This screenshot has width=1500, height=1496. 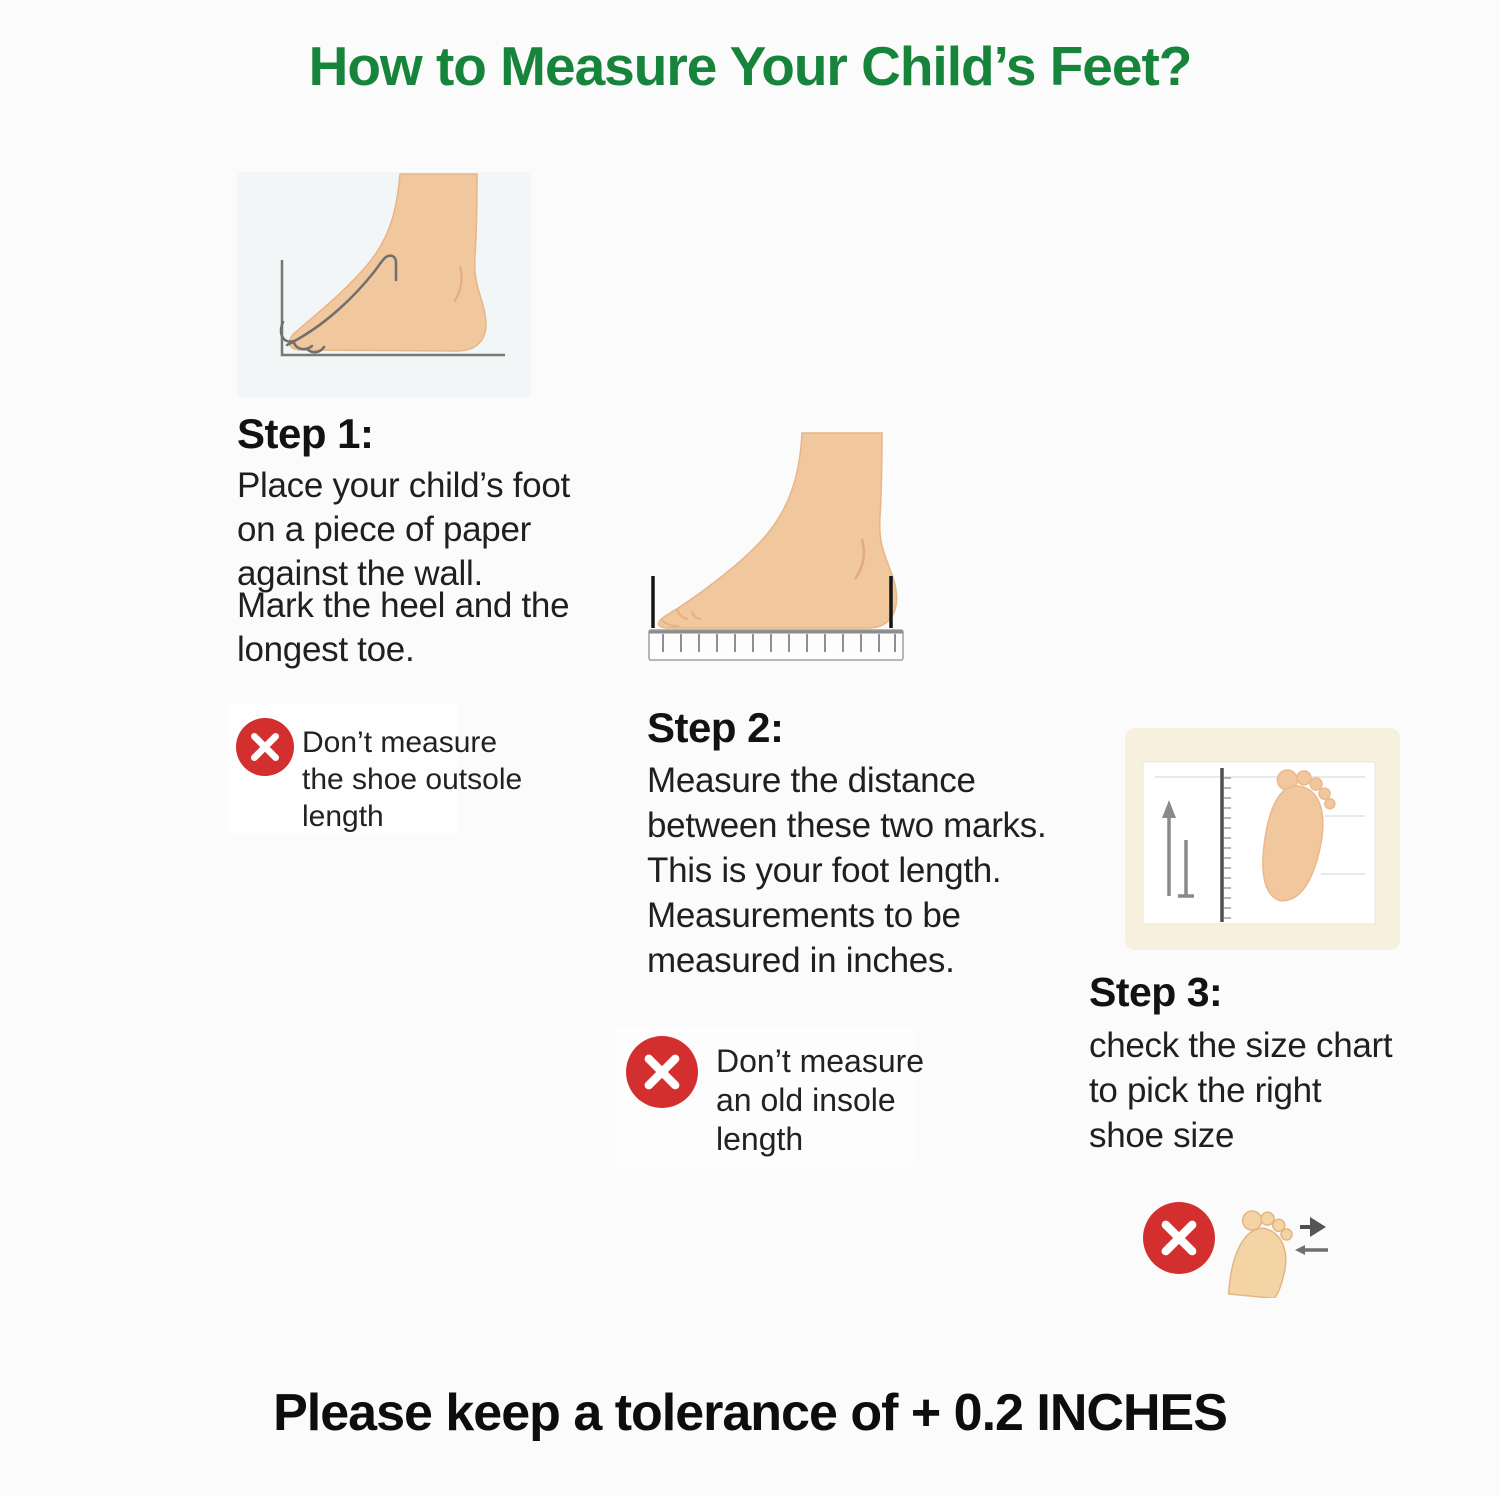 What do you see at coordinates (403, 627) in the screenshot?
I see `step-1-text-2: Mark the heel and the longest toe.` at bounding box center [403, 627].